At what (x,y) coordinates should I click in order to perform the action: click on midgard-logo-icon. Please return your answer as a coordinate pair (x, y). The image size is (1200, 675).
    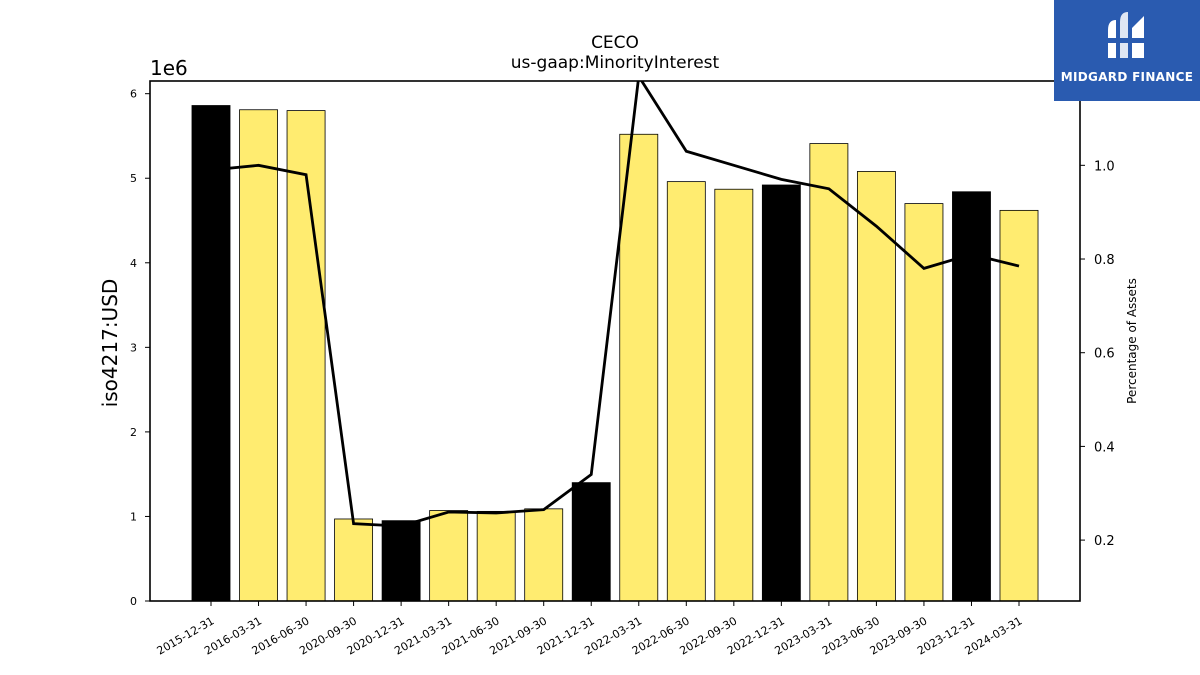
    Looking at the image, I should click on (1126, 35).